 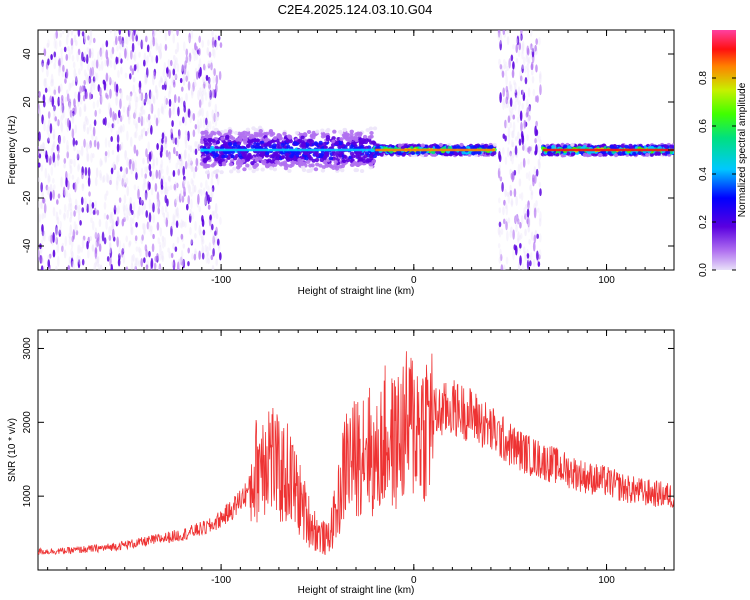 What do you see at coordinates (12, 150) in the screenshot?
I see `spectrogram-ylabel: Frequency (Hz)` at bounding box center [12, 150].